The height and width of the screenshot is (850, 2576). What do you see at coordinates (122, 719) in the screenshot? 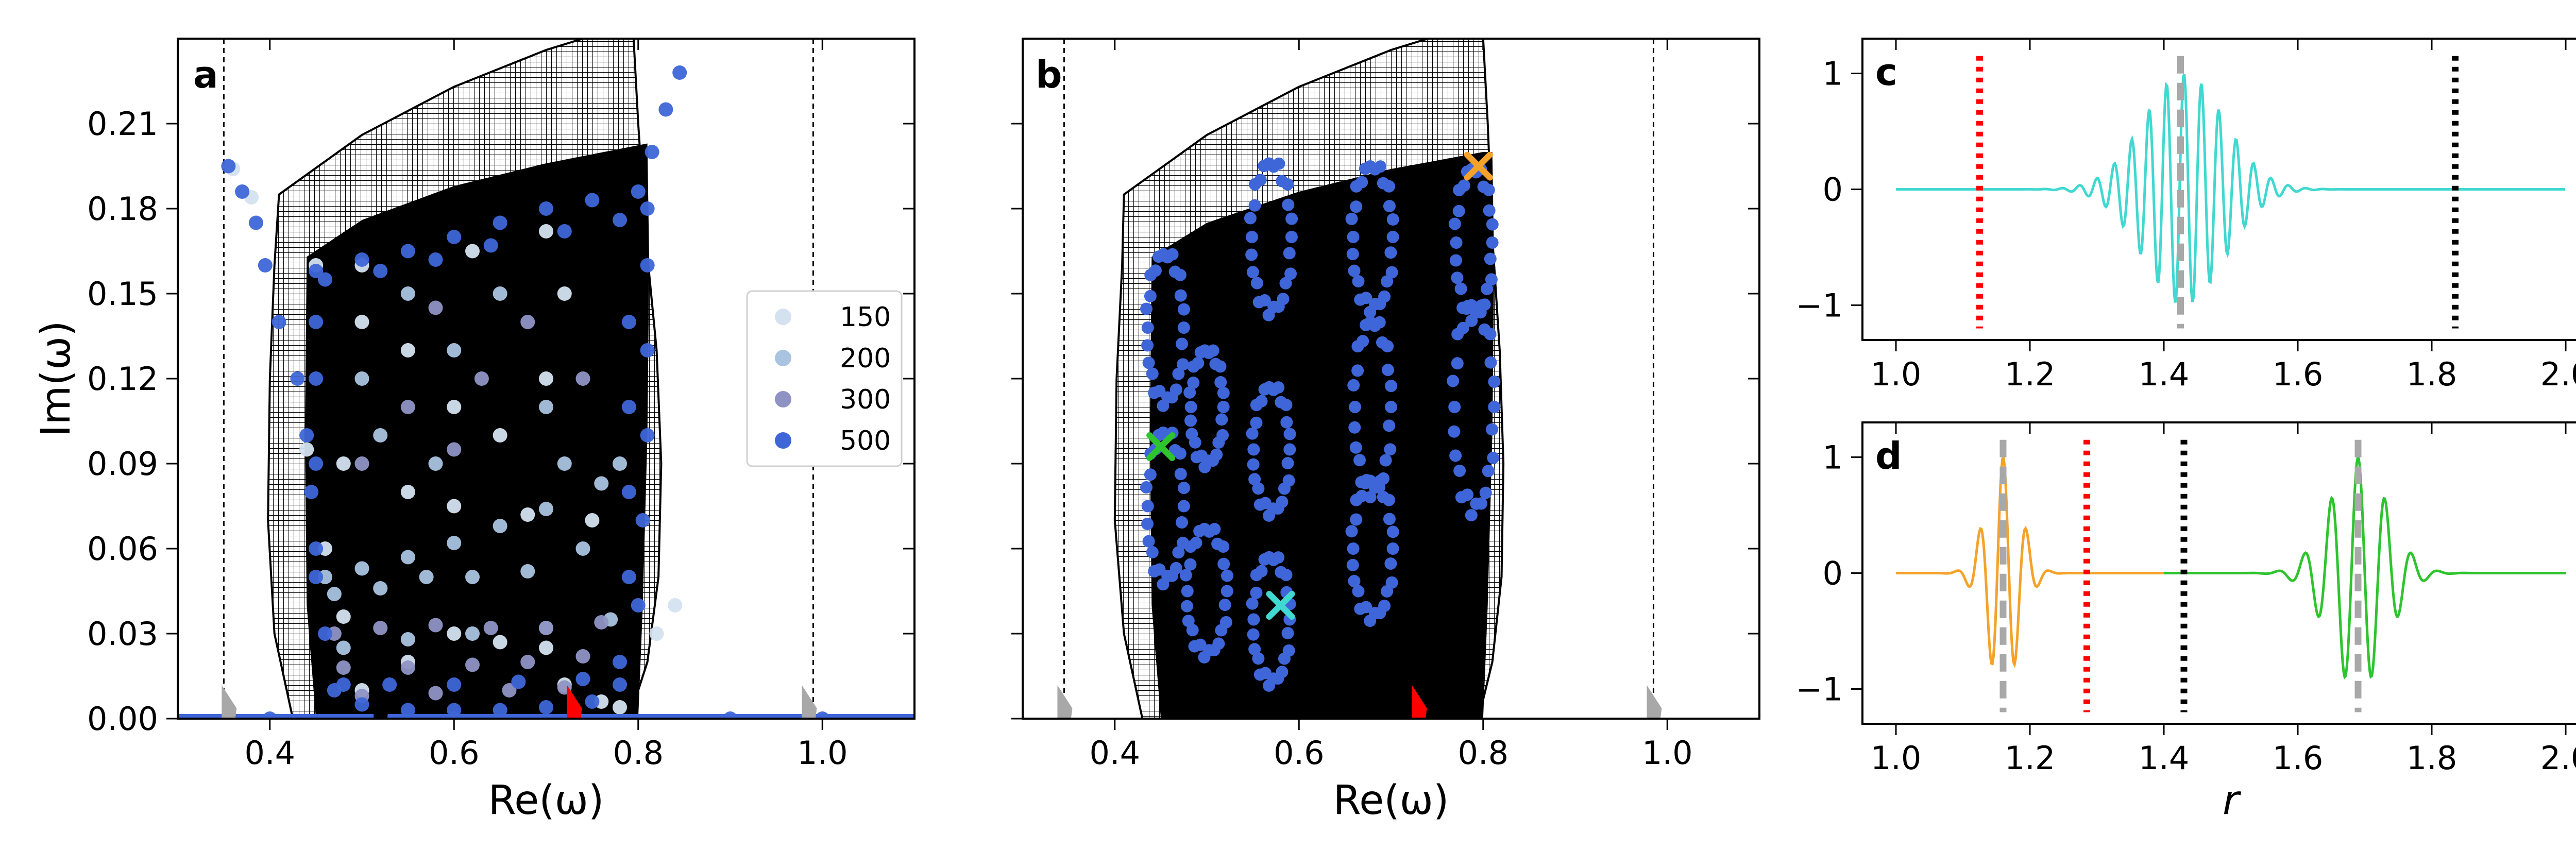
I see `y-tick-label: 0.00` at bounding box center [122, 719].